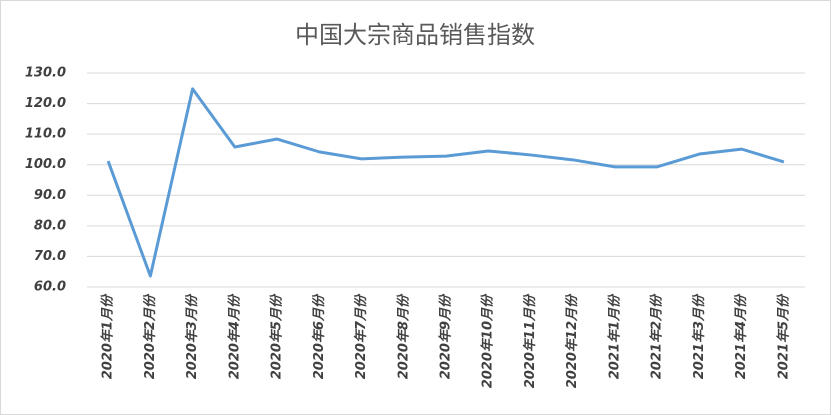 Image resolution: width=831 pixels, height=415 pixels. I want to click on x-tick-label: 2020年9月份, so click(446, 336).